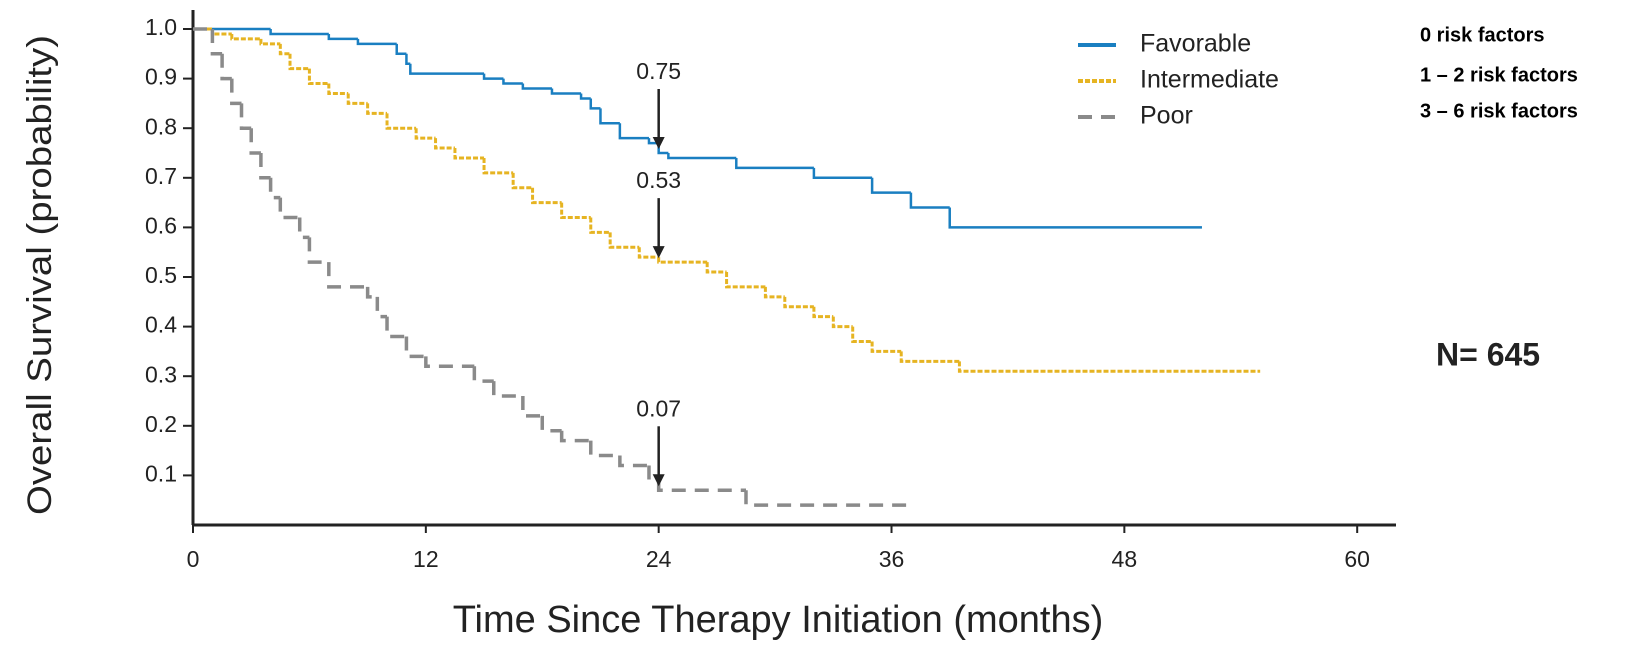  I want to click on legend-label: Favorable, so click(1195, 44).